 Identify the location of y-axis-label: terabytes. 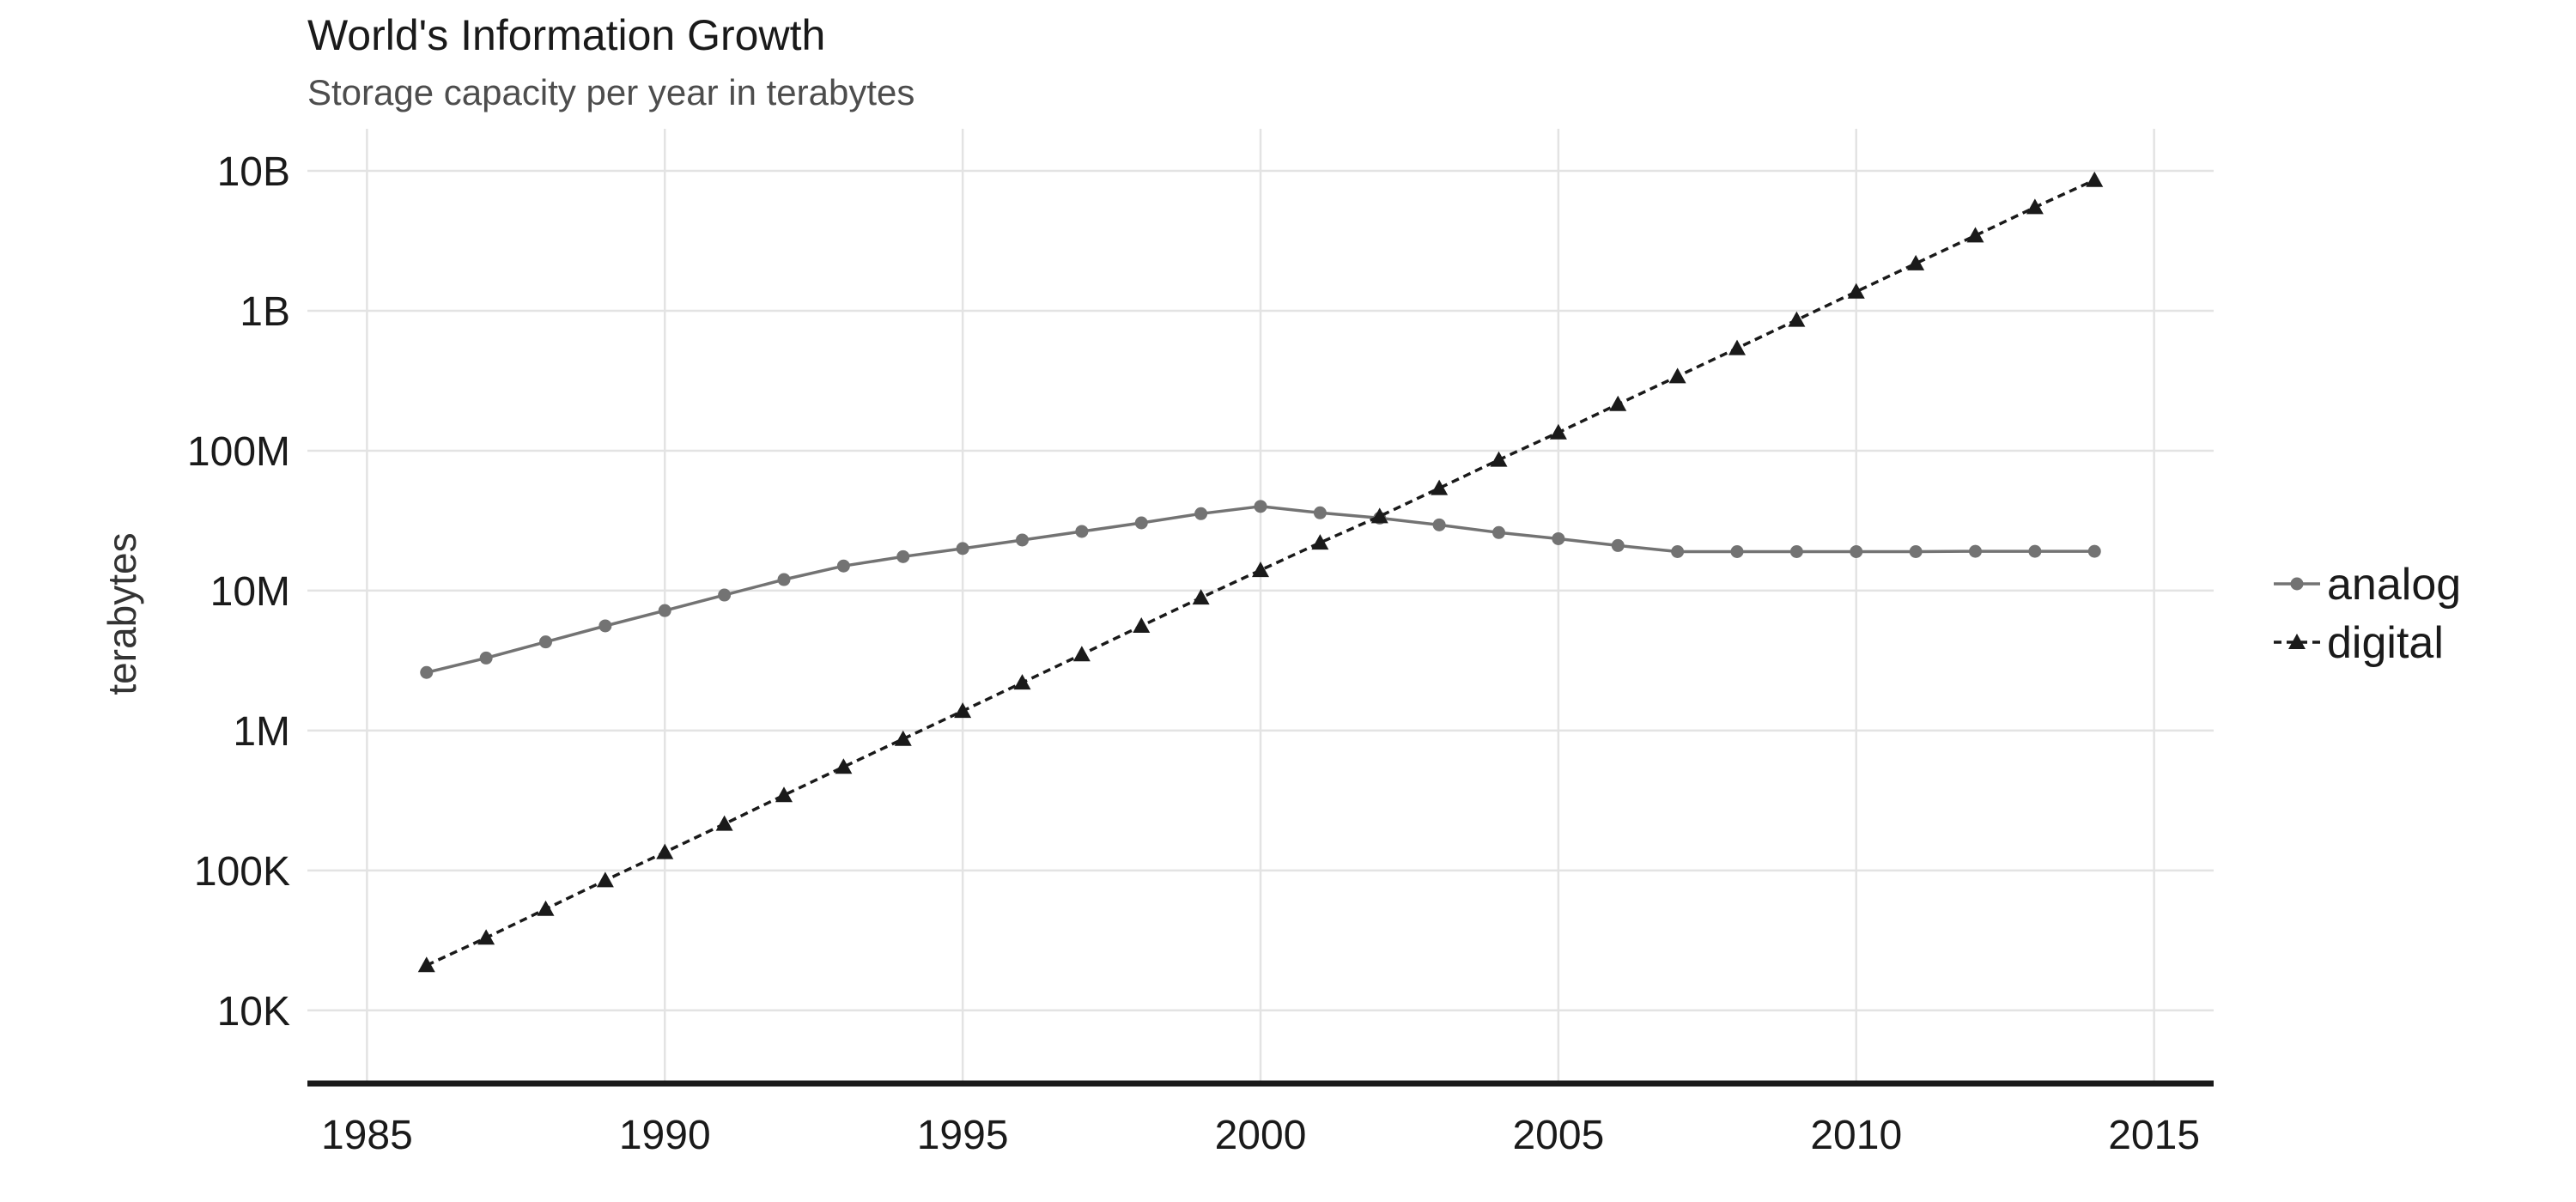
(122, 613).